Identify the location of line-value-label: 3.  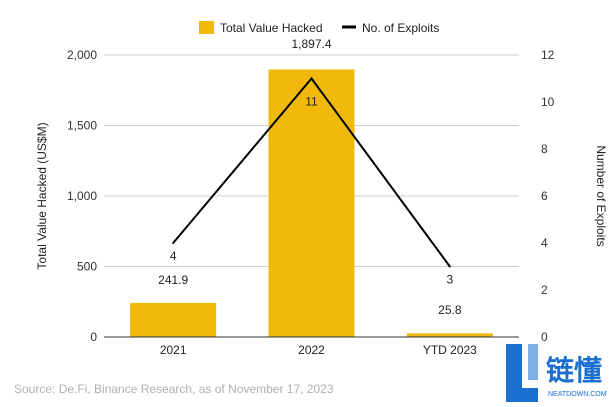
(449, 280).